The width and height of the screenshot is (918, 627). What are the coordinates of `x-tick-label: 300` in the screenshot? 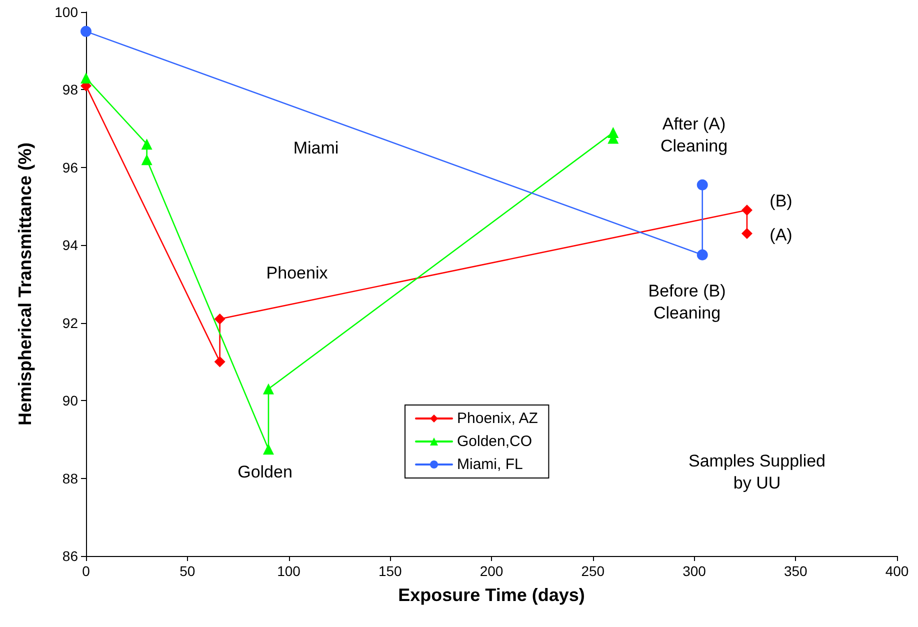 It's located at (694, 571).